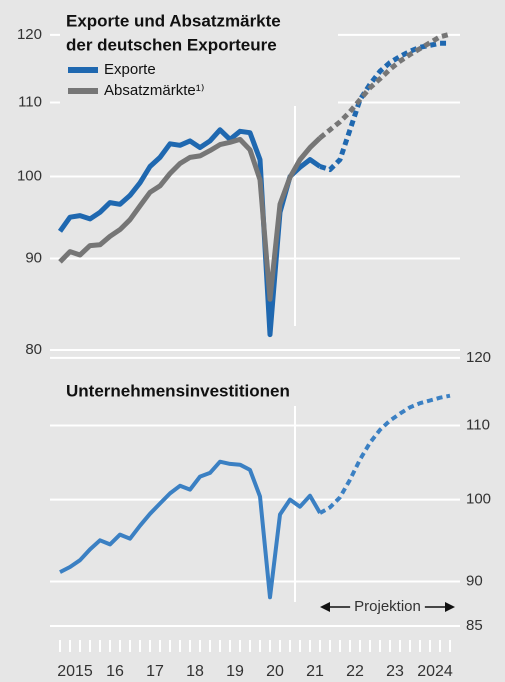  Describe the element at coordinates (33, 349) in the screenshot. I see `y-tick-label: 80` at that location.